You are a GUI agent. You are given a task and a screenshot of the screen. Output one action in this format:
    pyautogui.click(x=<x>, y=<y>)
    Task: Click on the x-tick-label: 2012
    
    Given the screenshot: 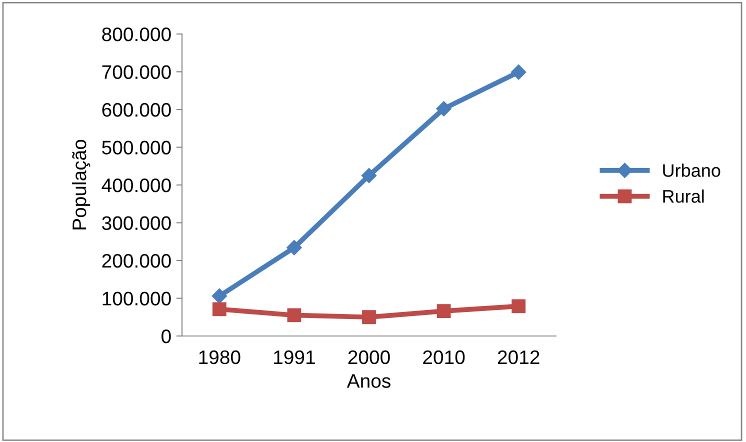 What is the action you would take?
    pyautogui.click(x=519, y=357)
    